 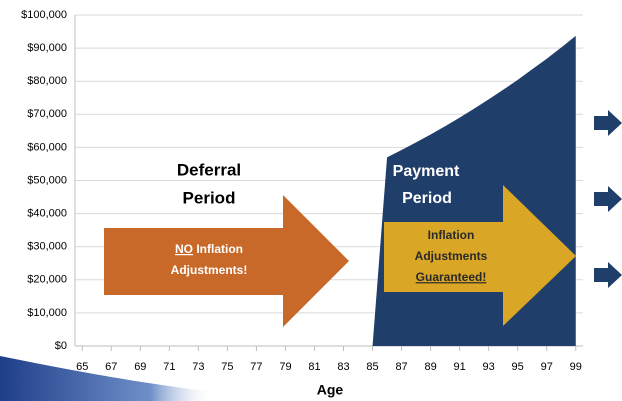 I want to click on swoosh, so click(x=107, y=378).